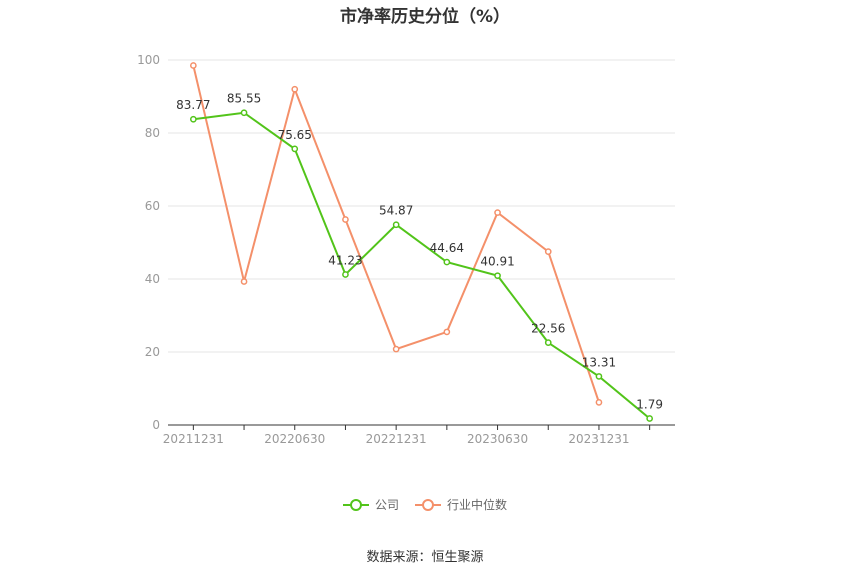  I want to click on x-tick-label-20221231: 20221231, so click(396, 439).